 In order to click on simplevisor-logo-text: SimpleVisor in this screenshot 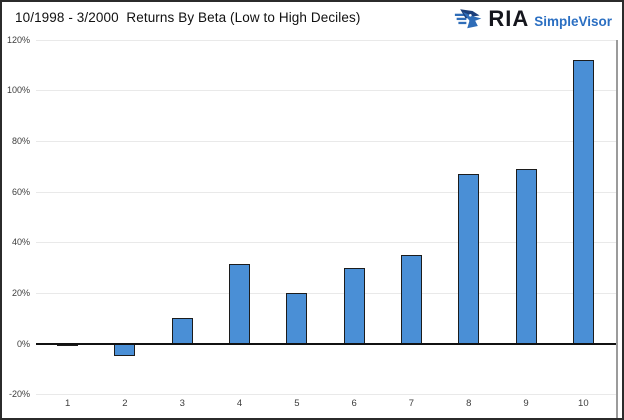, I will do `click(573, 21)`.